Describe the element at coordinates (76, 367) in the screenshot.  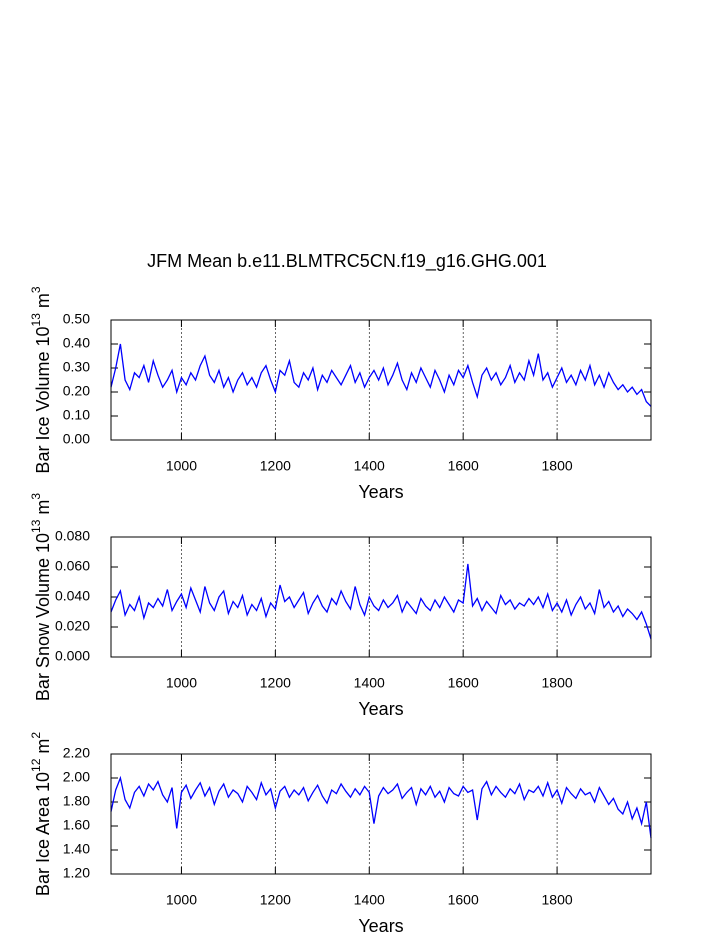
I see `y-tick-label: 0.30` at that location.